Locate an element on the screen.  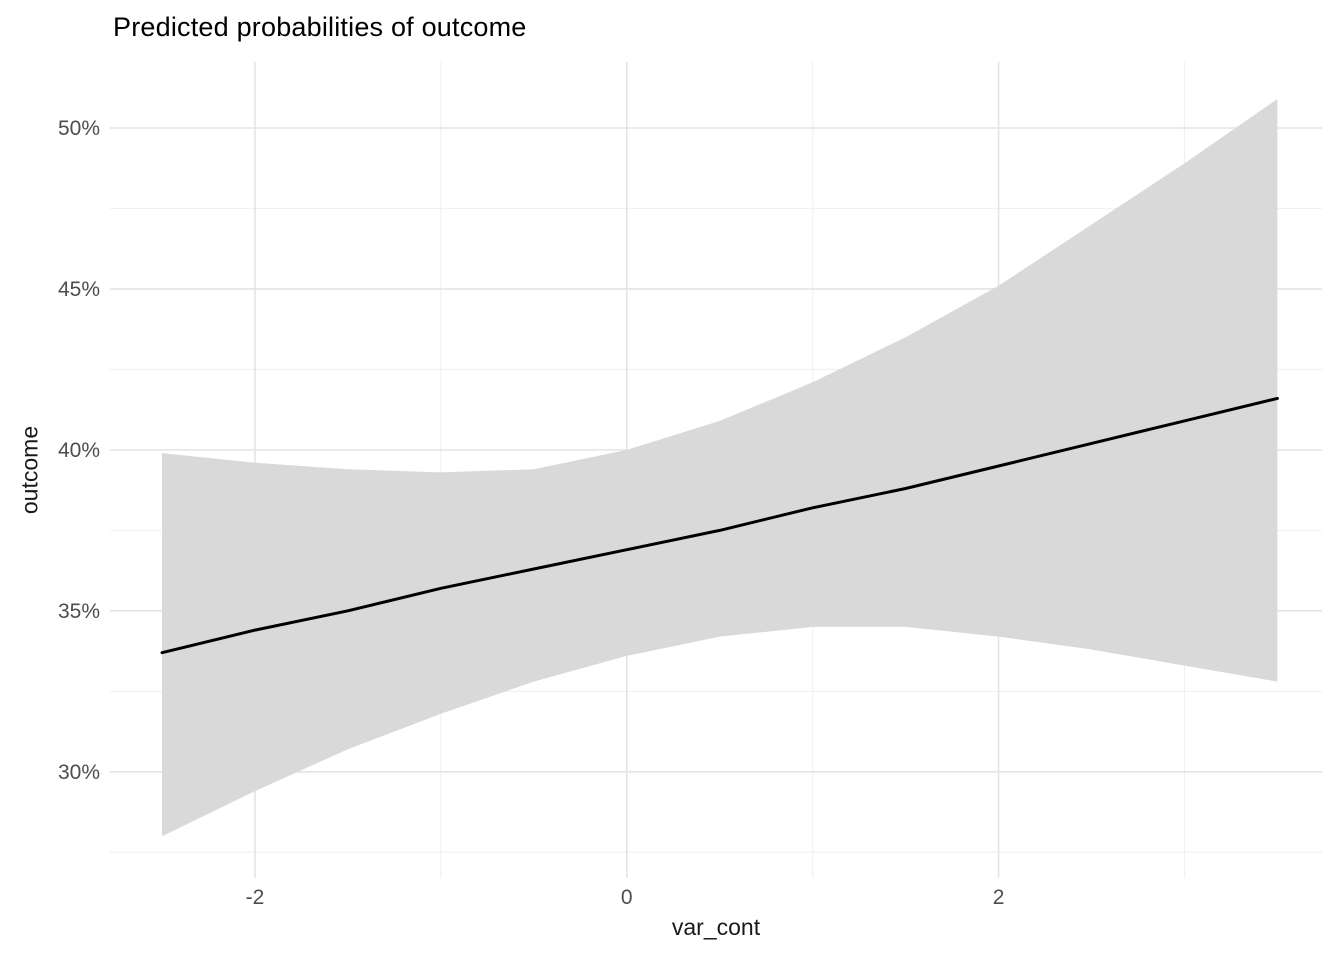
x-tick-labels: -2 0 2 is located at coordinates (625, 897).